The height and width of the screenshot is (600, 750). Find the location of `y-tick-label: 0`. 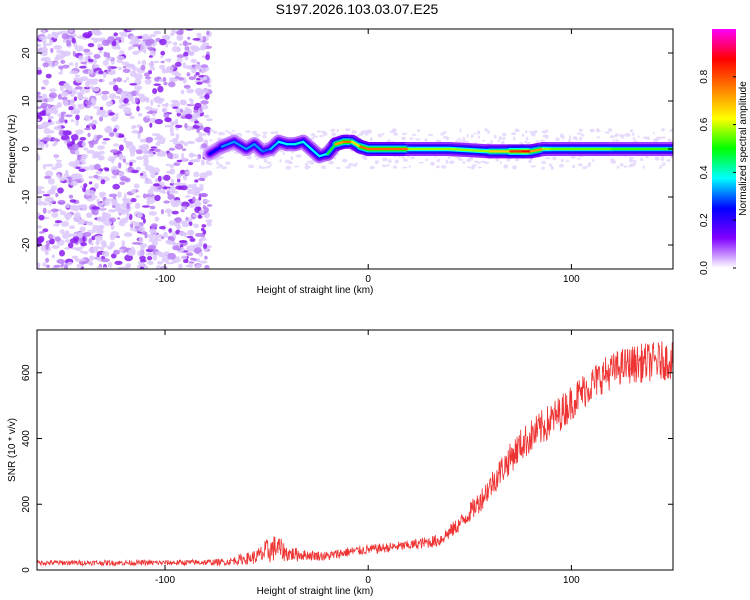

y-tick-label: 0 is located at coordinates (26, 149).